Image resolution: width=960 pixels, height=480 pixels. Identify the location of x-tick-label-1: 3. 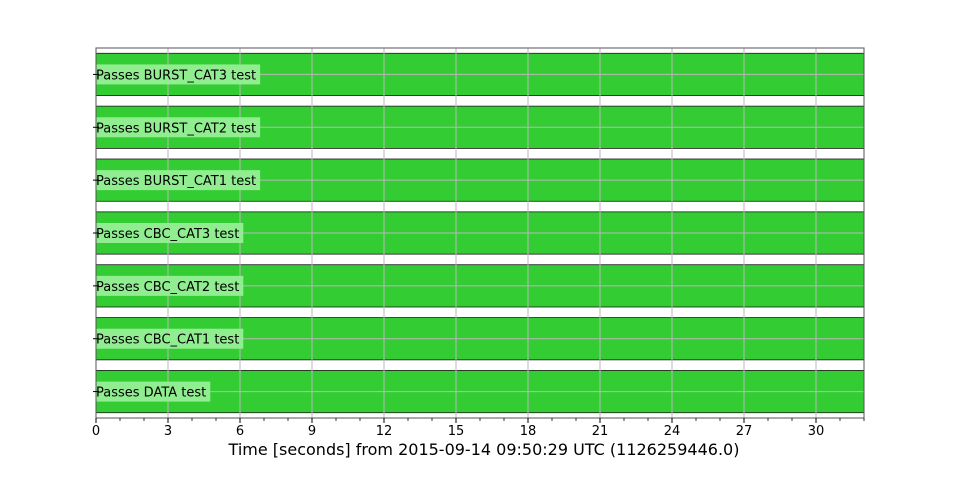
(168, 431).